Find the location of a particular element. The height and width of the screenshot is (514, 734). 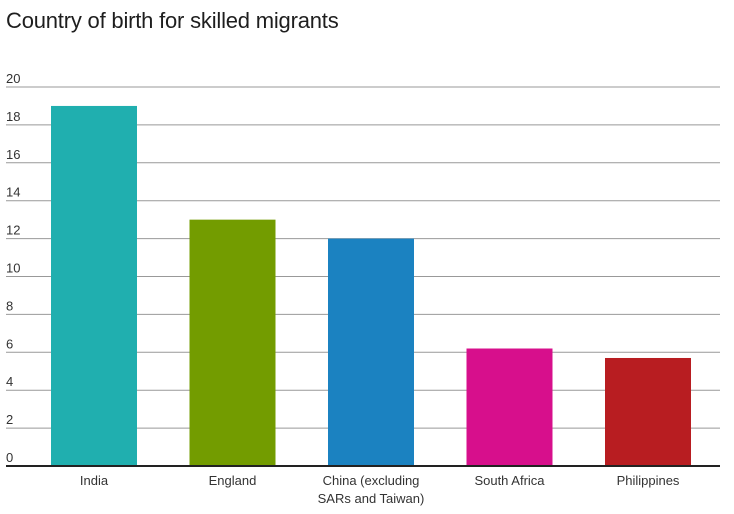

y-tick-label: 14 is located at coordinates (13, 192).